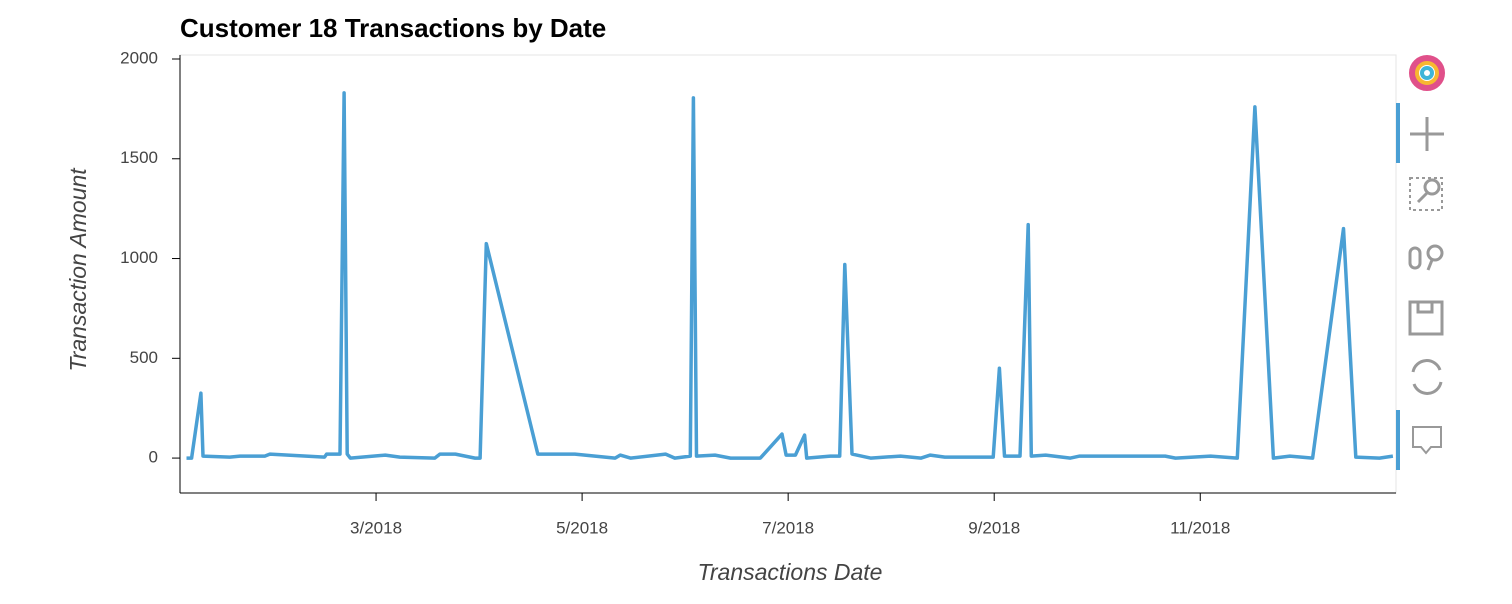 The image size is (1512, 604). I want to click on y-tick-label: 1000, so click(139, 257).